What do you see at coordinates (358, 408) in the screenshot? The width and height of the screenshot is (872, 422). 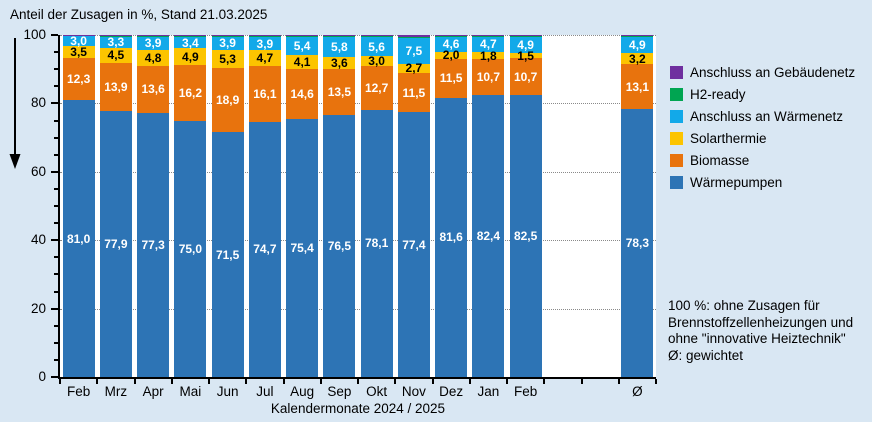 I see `x-axis-title: Kalendermonate 2024 / 2025` at bounding box center [358, 408].